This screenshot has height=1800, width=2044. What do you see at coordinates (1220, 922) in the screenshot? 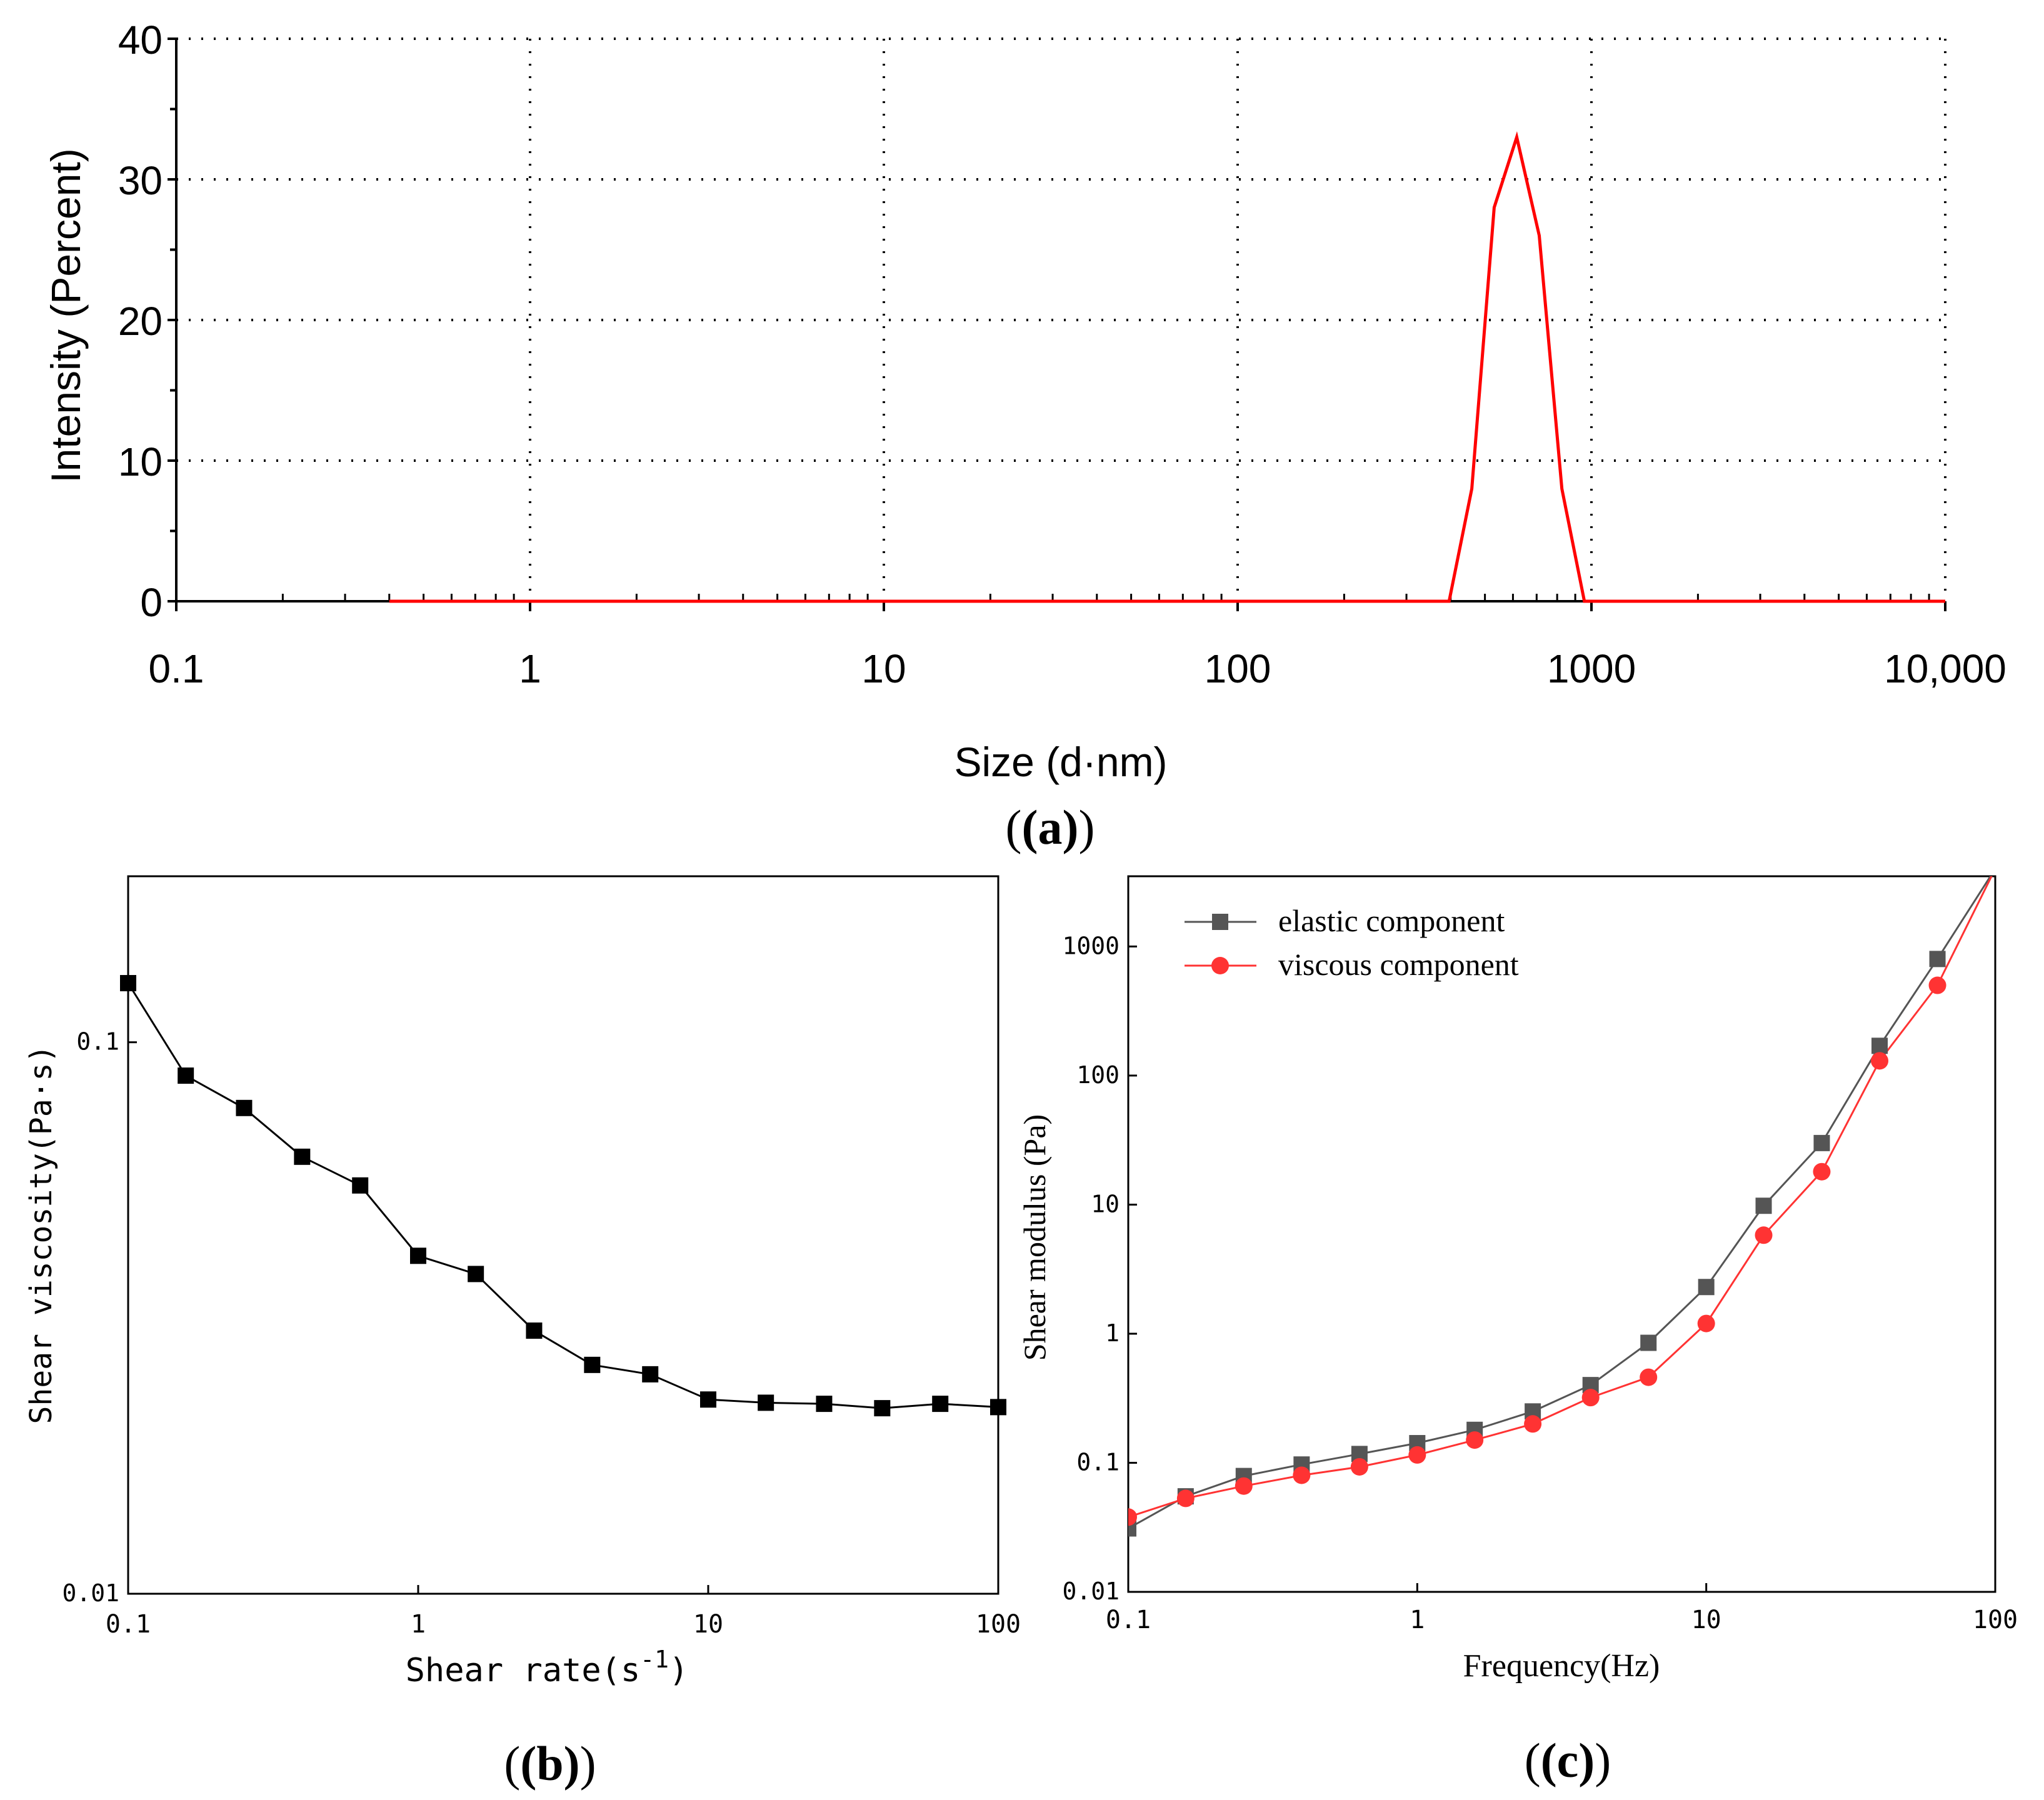
I see `legend-marker-elastic` at bounding box center [1220, 922].